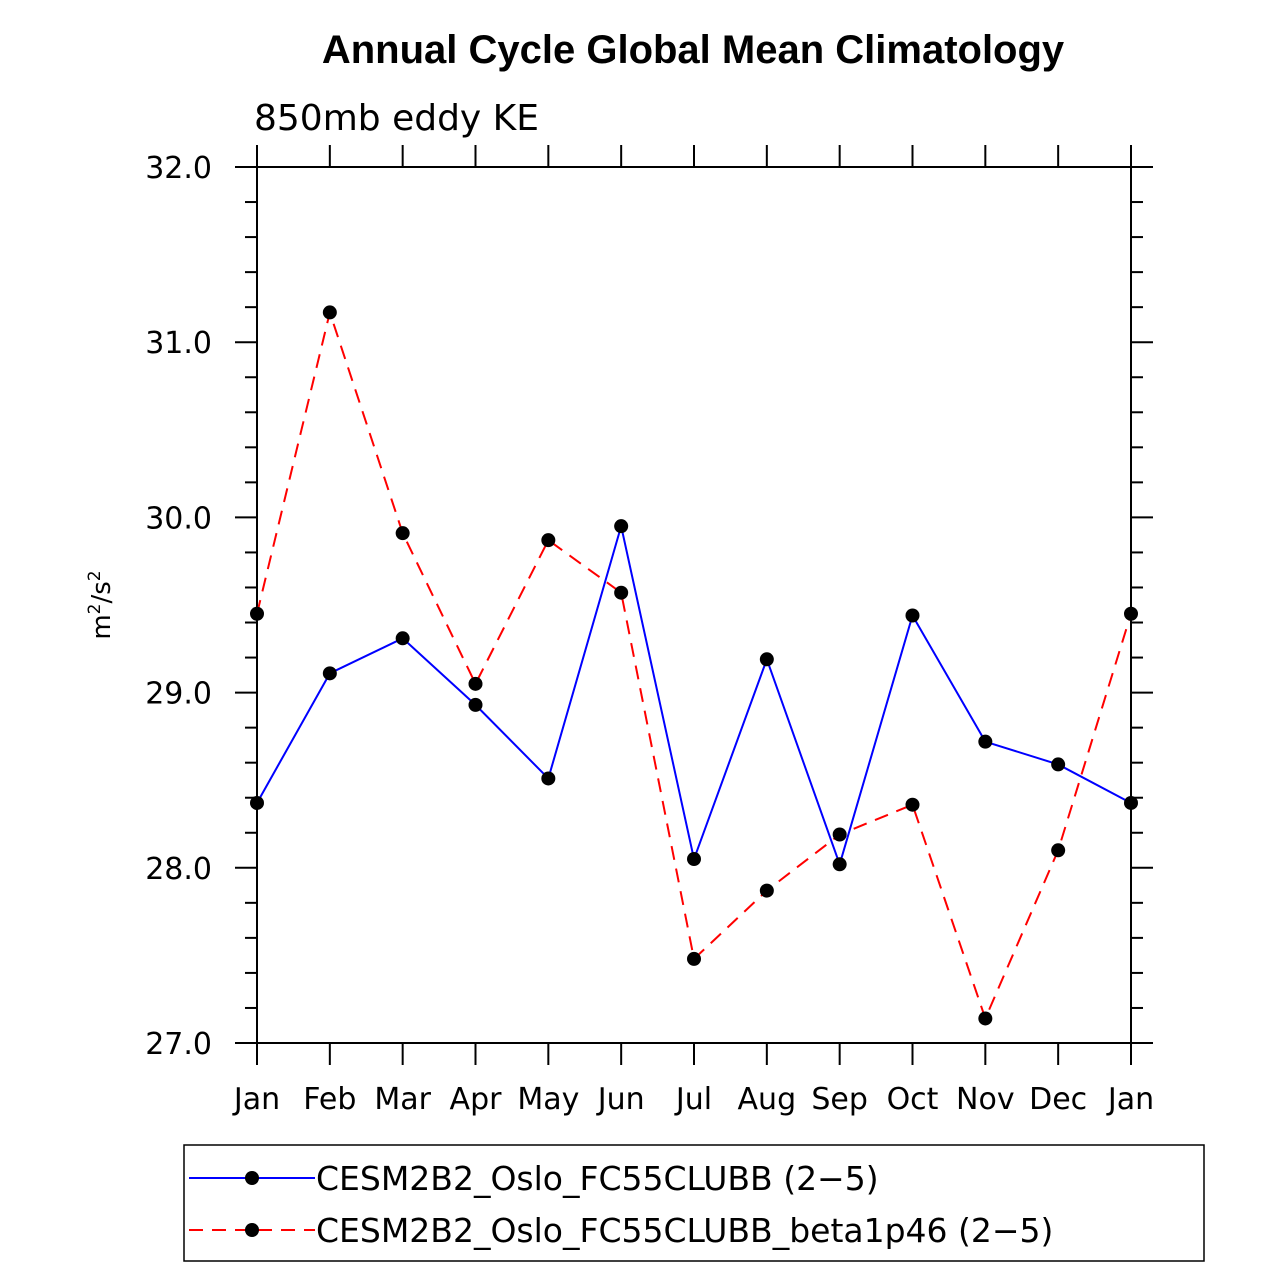  Describe the element at coordinates (839, 1099) in the screenshot. I see `x-tick-label: Sep` at that location.